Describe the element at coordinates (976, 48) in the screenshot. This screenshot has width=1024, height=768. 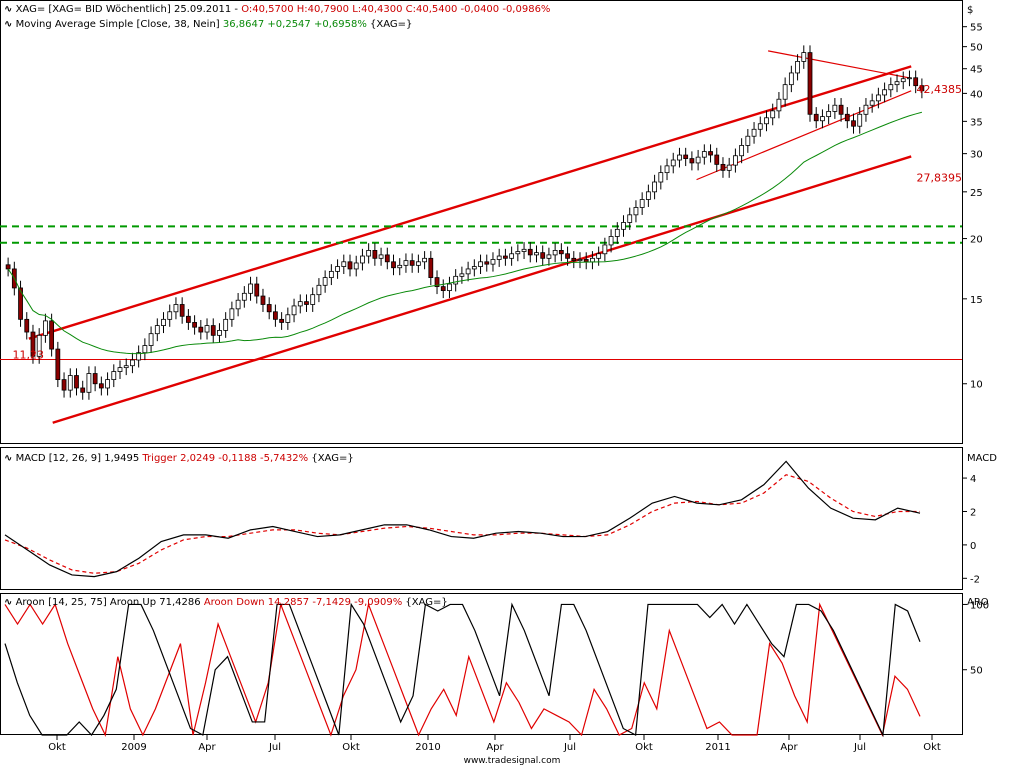
I see `price-tick-label: 50` at that location.